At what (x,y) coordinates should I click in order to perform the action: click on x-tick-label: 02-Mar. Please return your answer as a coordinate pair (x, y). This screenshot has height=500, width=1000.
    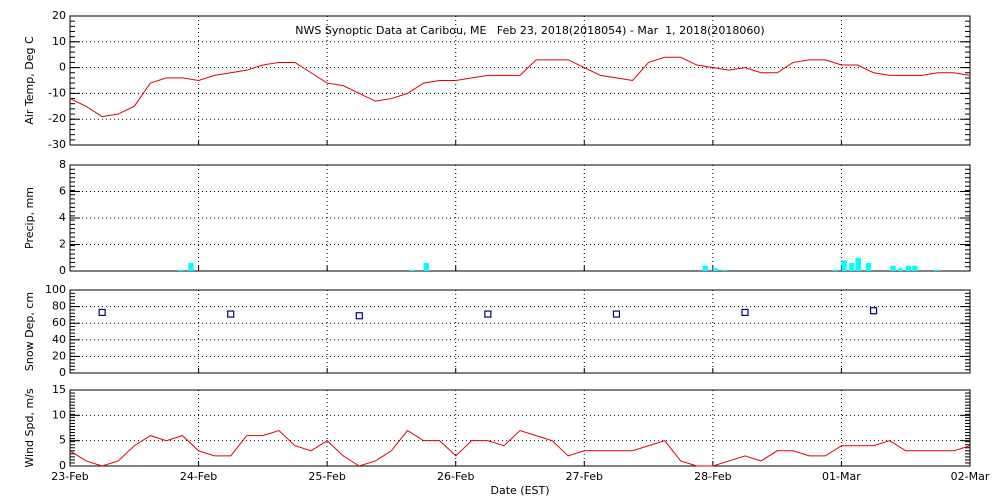
    Looking at the image, I should click on (970, 476).